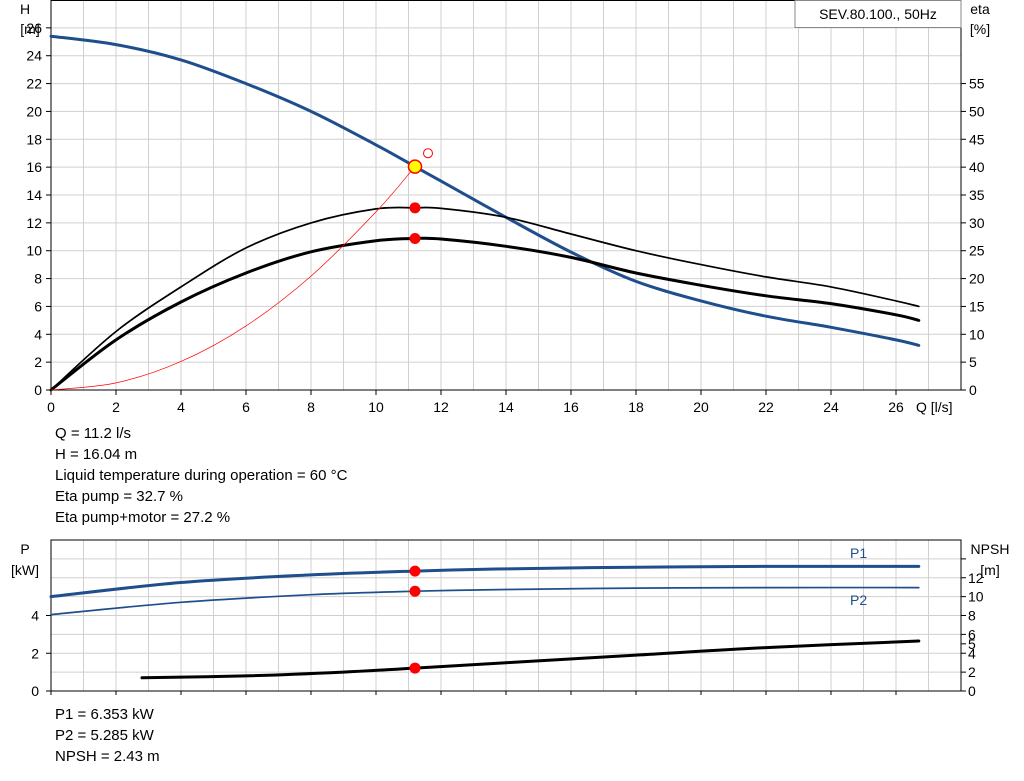  What do you see at coordinates (977, 223) in the screenshot?
I see `y-right-tick-label: 30` at bounding box center [977, 223].